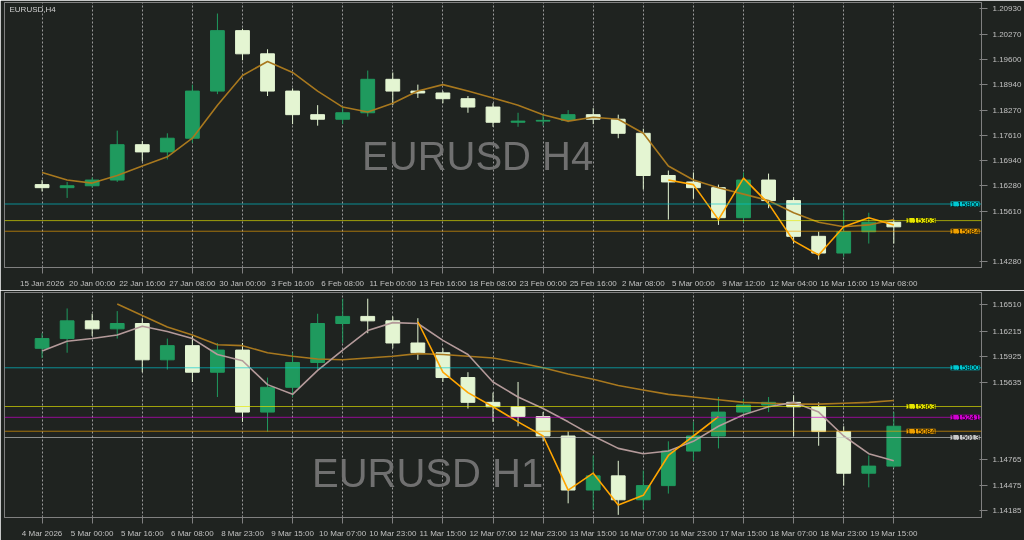  Describe the element at coordinates (427, 472) in the screenshot. I see `annotation: EURUSD H1` at that location.